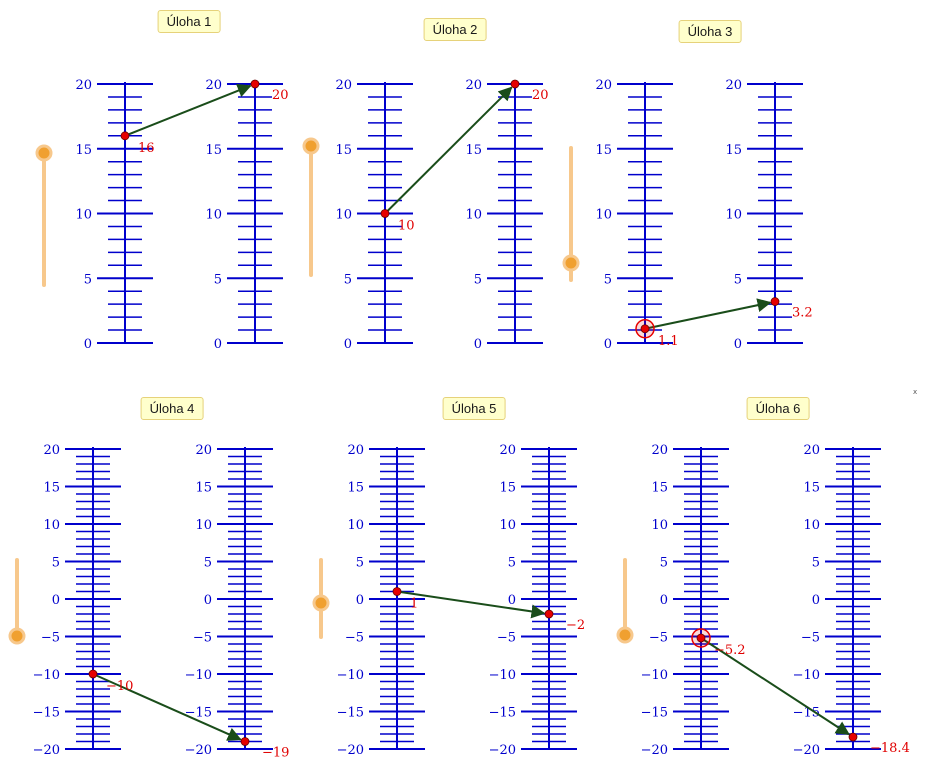 The height and width of the screenshot is (760, 925). I want to click on task-3-arrow, so click(708, 314).